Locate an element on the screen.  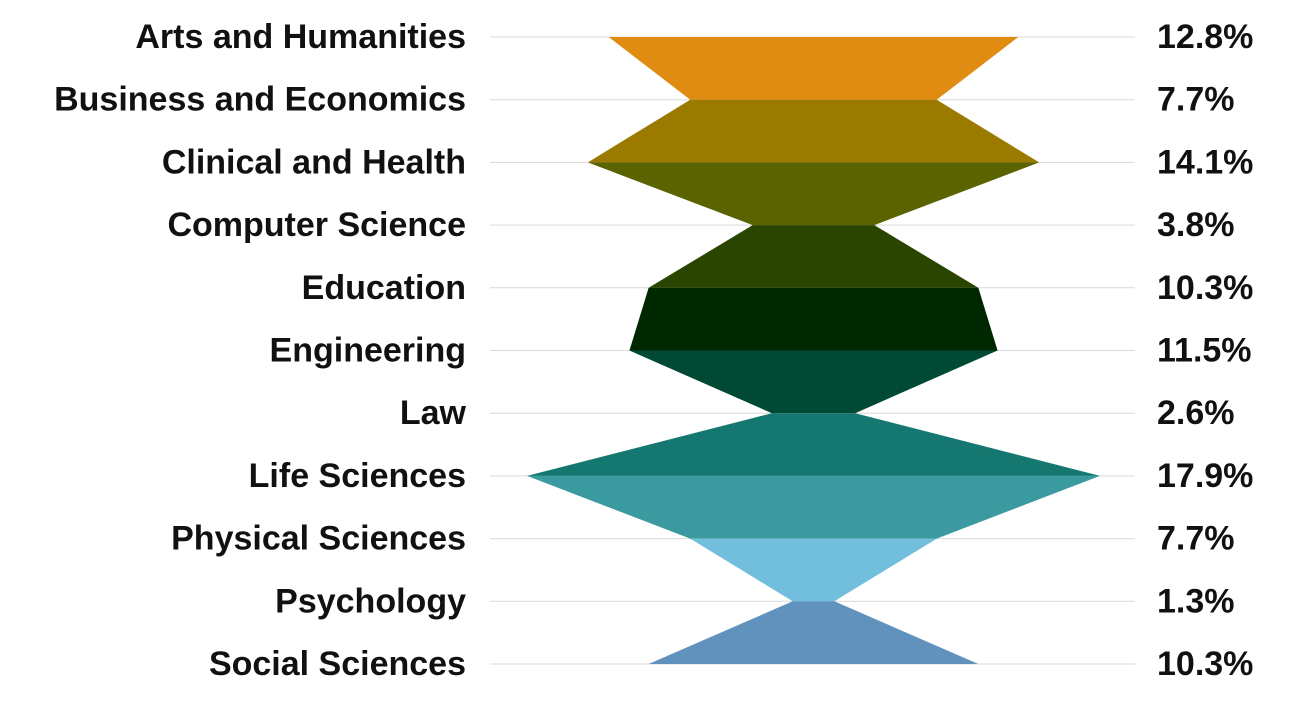
value-label: 11.5% is located at coordinates (1204, 350).